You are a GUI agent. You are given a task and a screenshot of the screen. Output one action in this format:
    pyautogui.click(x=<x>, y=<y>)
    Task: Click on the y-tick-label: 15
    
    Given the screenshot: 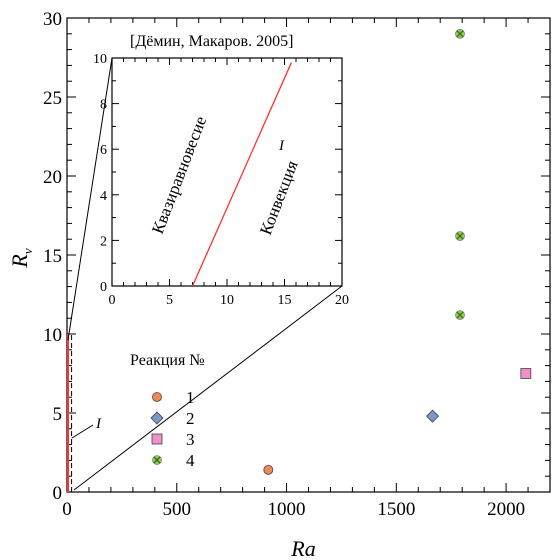 What is the action you would take?
    pyautogui.click(x=52, y=256)
    